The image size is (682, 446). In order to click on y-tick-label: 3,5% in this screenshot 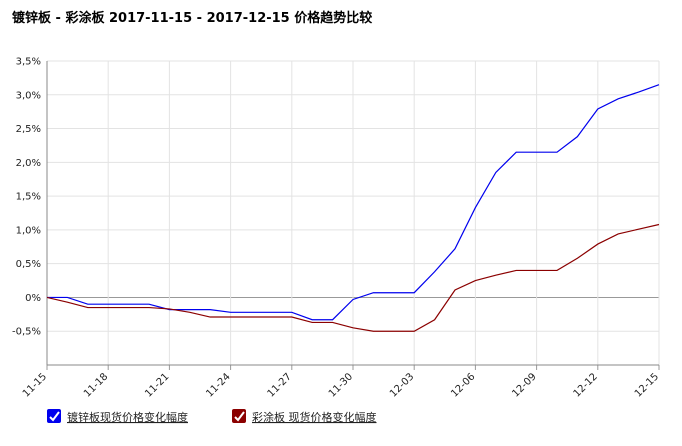, I will do `click(28, 62)`.